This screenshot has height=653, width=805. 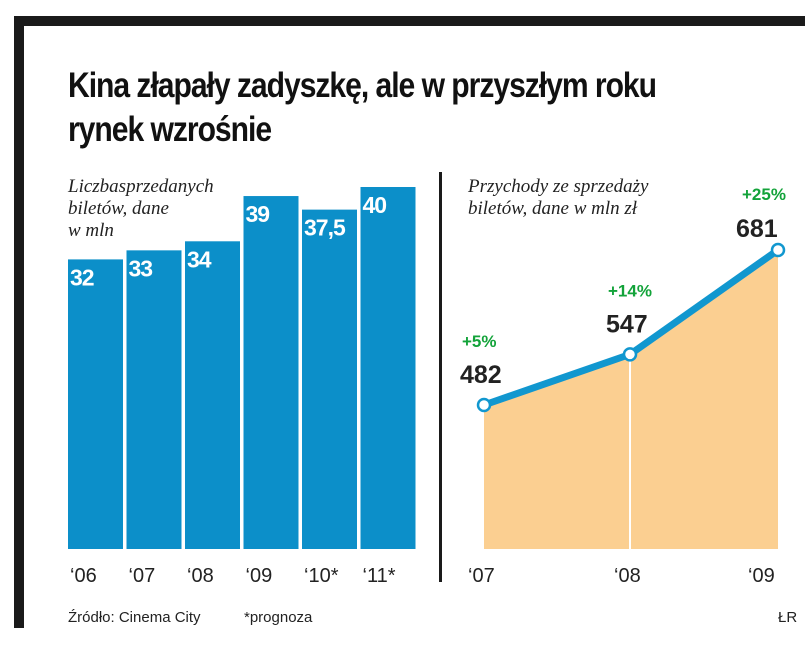 I want to click on bar-chart-subtitle: Liczbasprzedanych biletów, dane w mln, so click(x=141, y=209).